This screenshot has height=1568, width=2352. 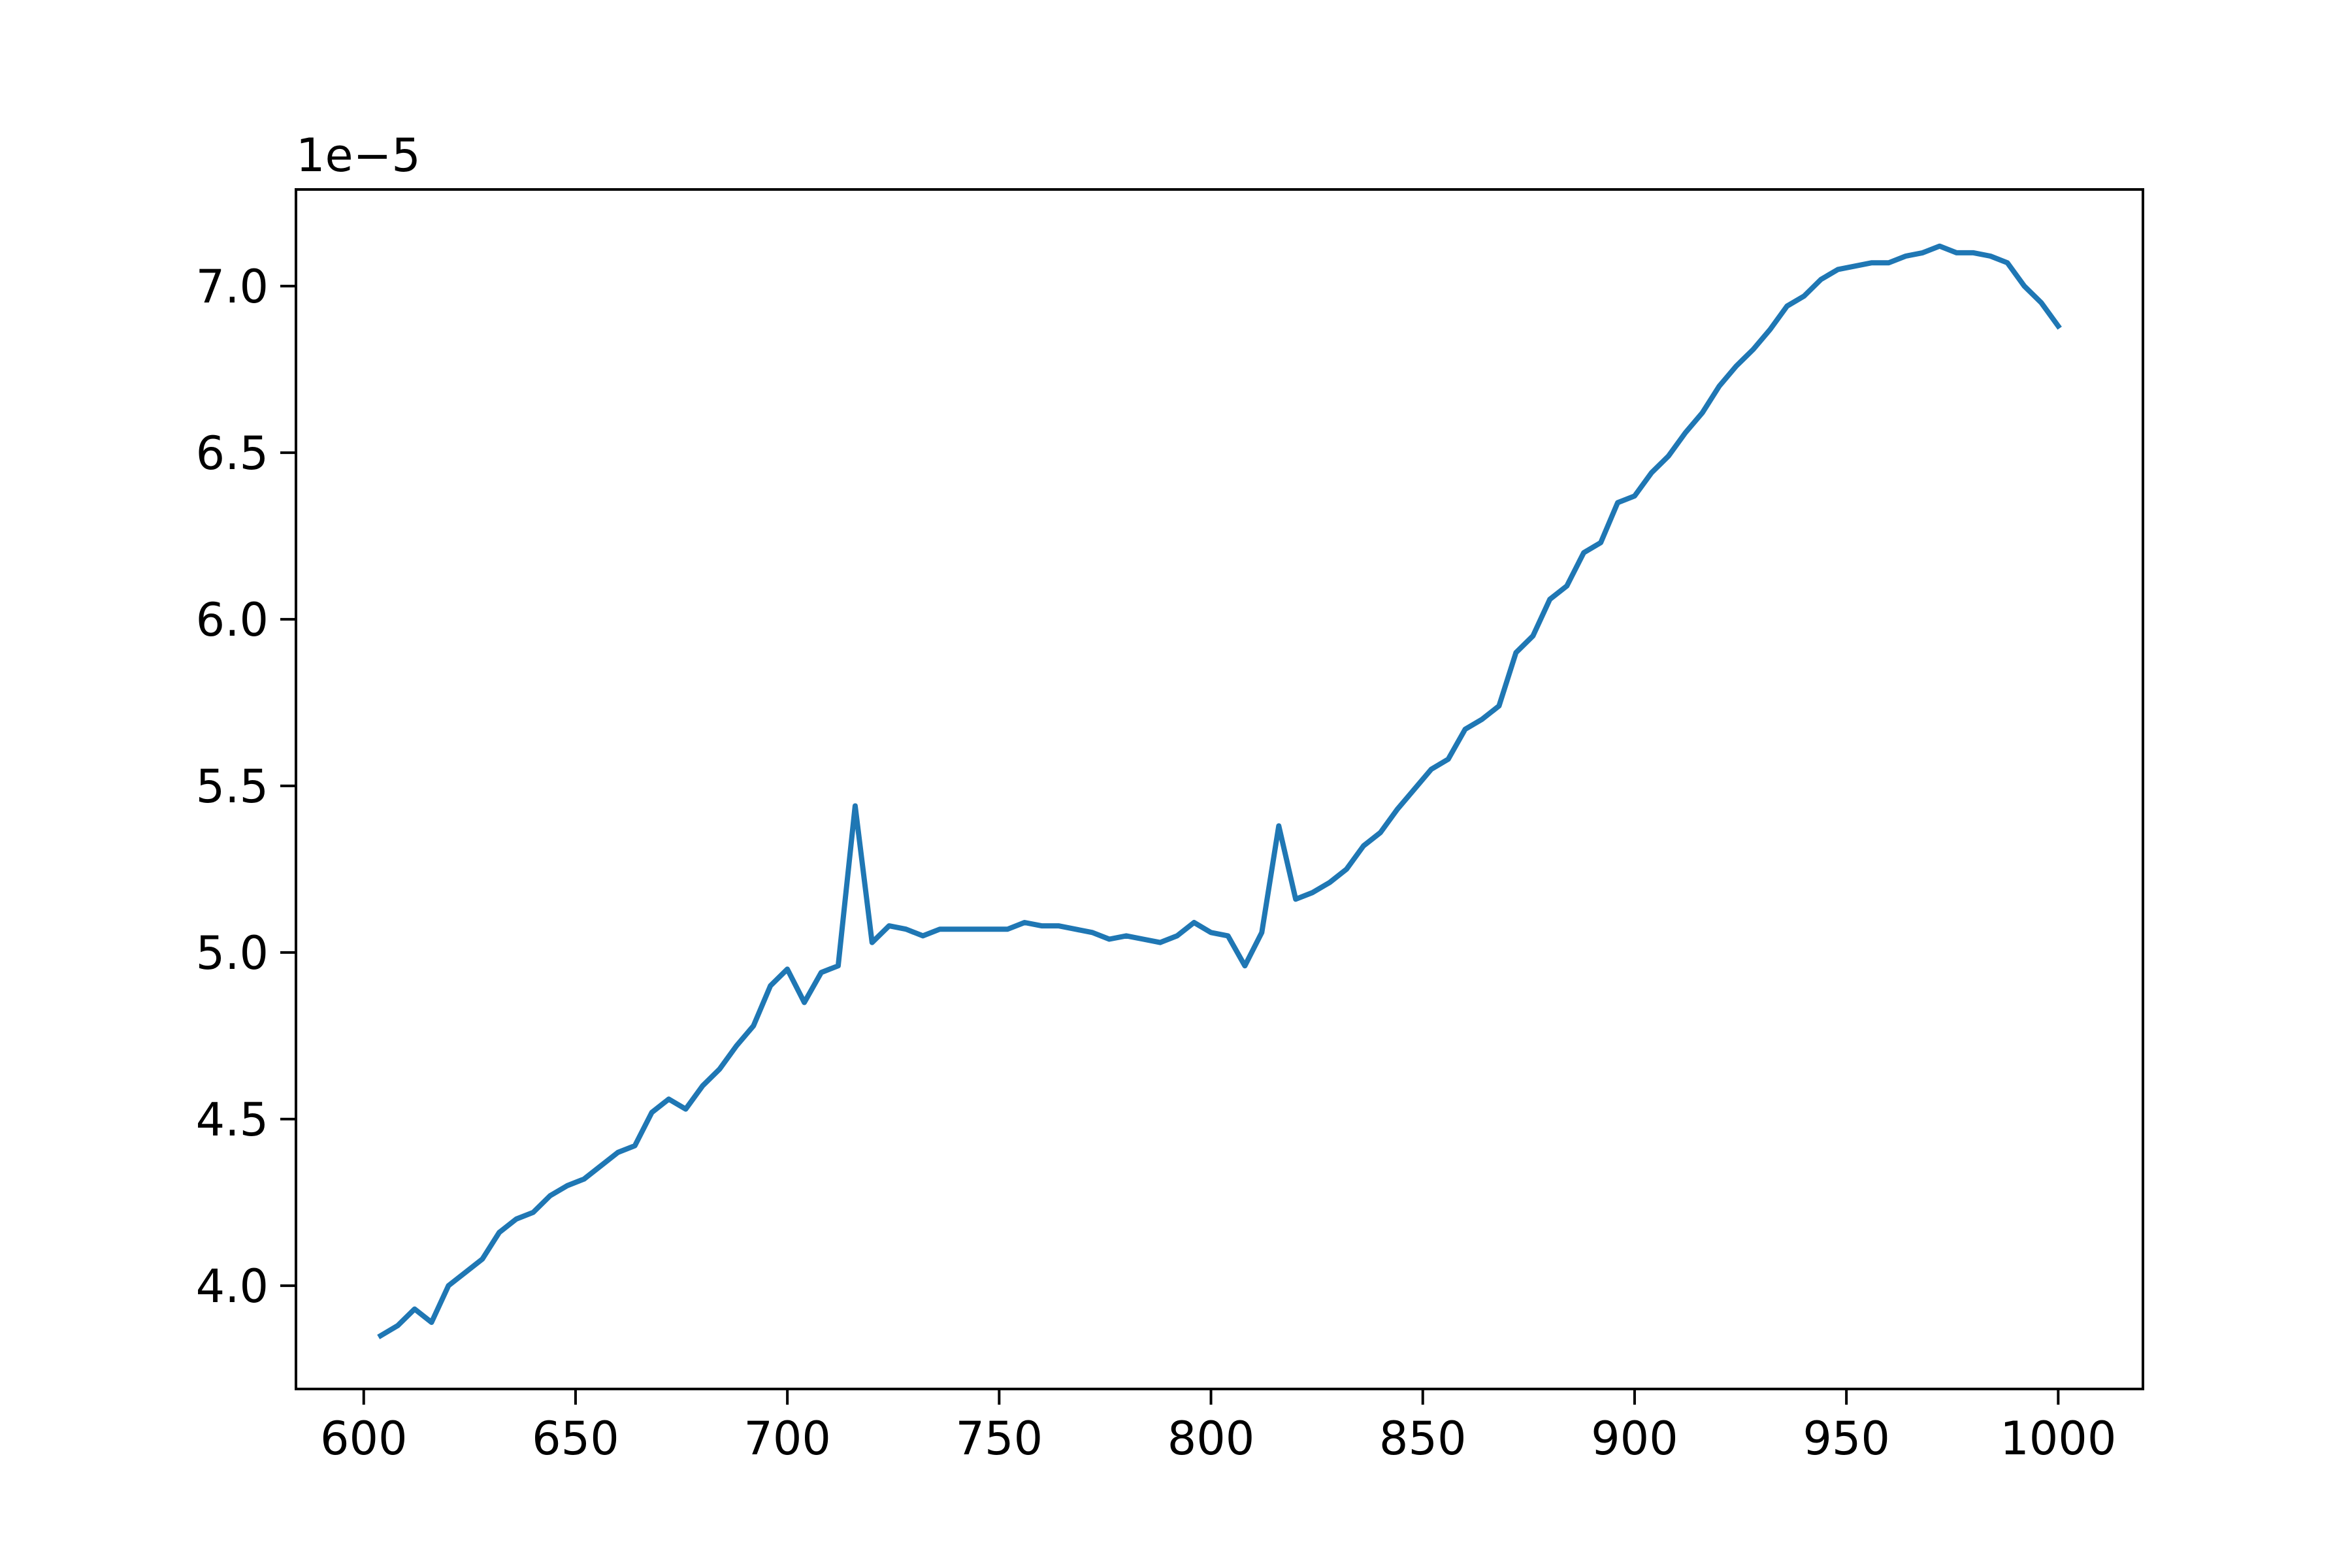 I want to click on x-tick-label: 750, so click(x=999, y=1438).